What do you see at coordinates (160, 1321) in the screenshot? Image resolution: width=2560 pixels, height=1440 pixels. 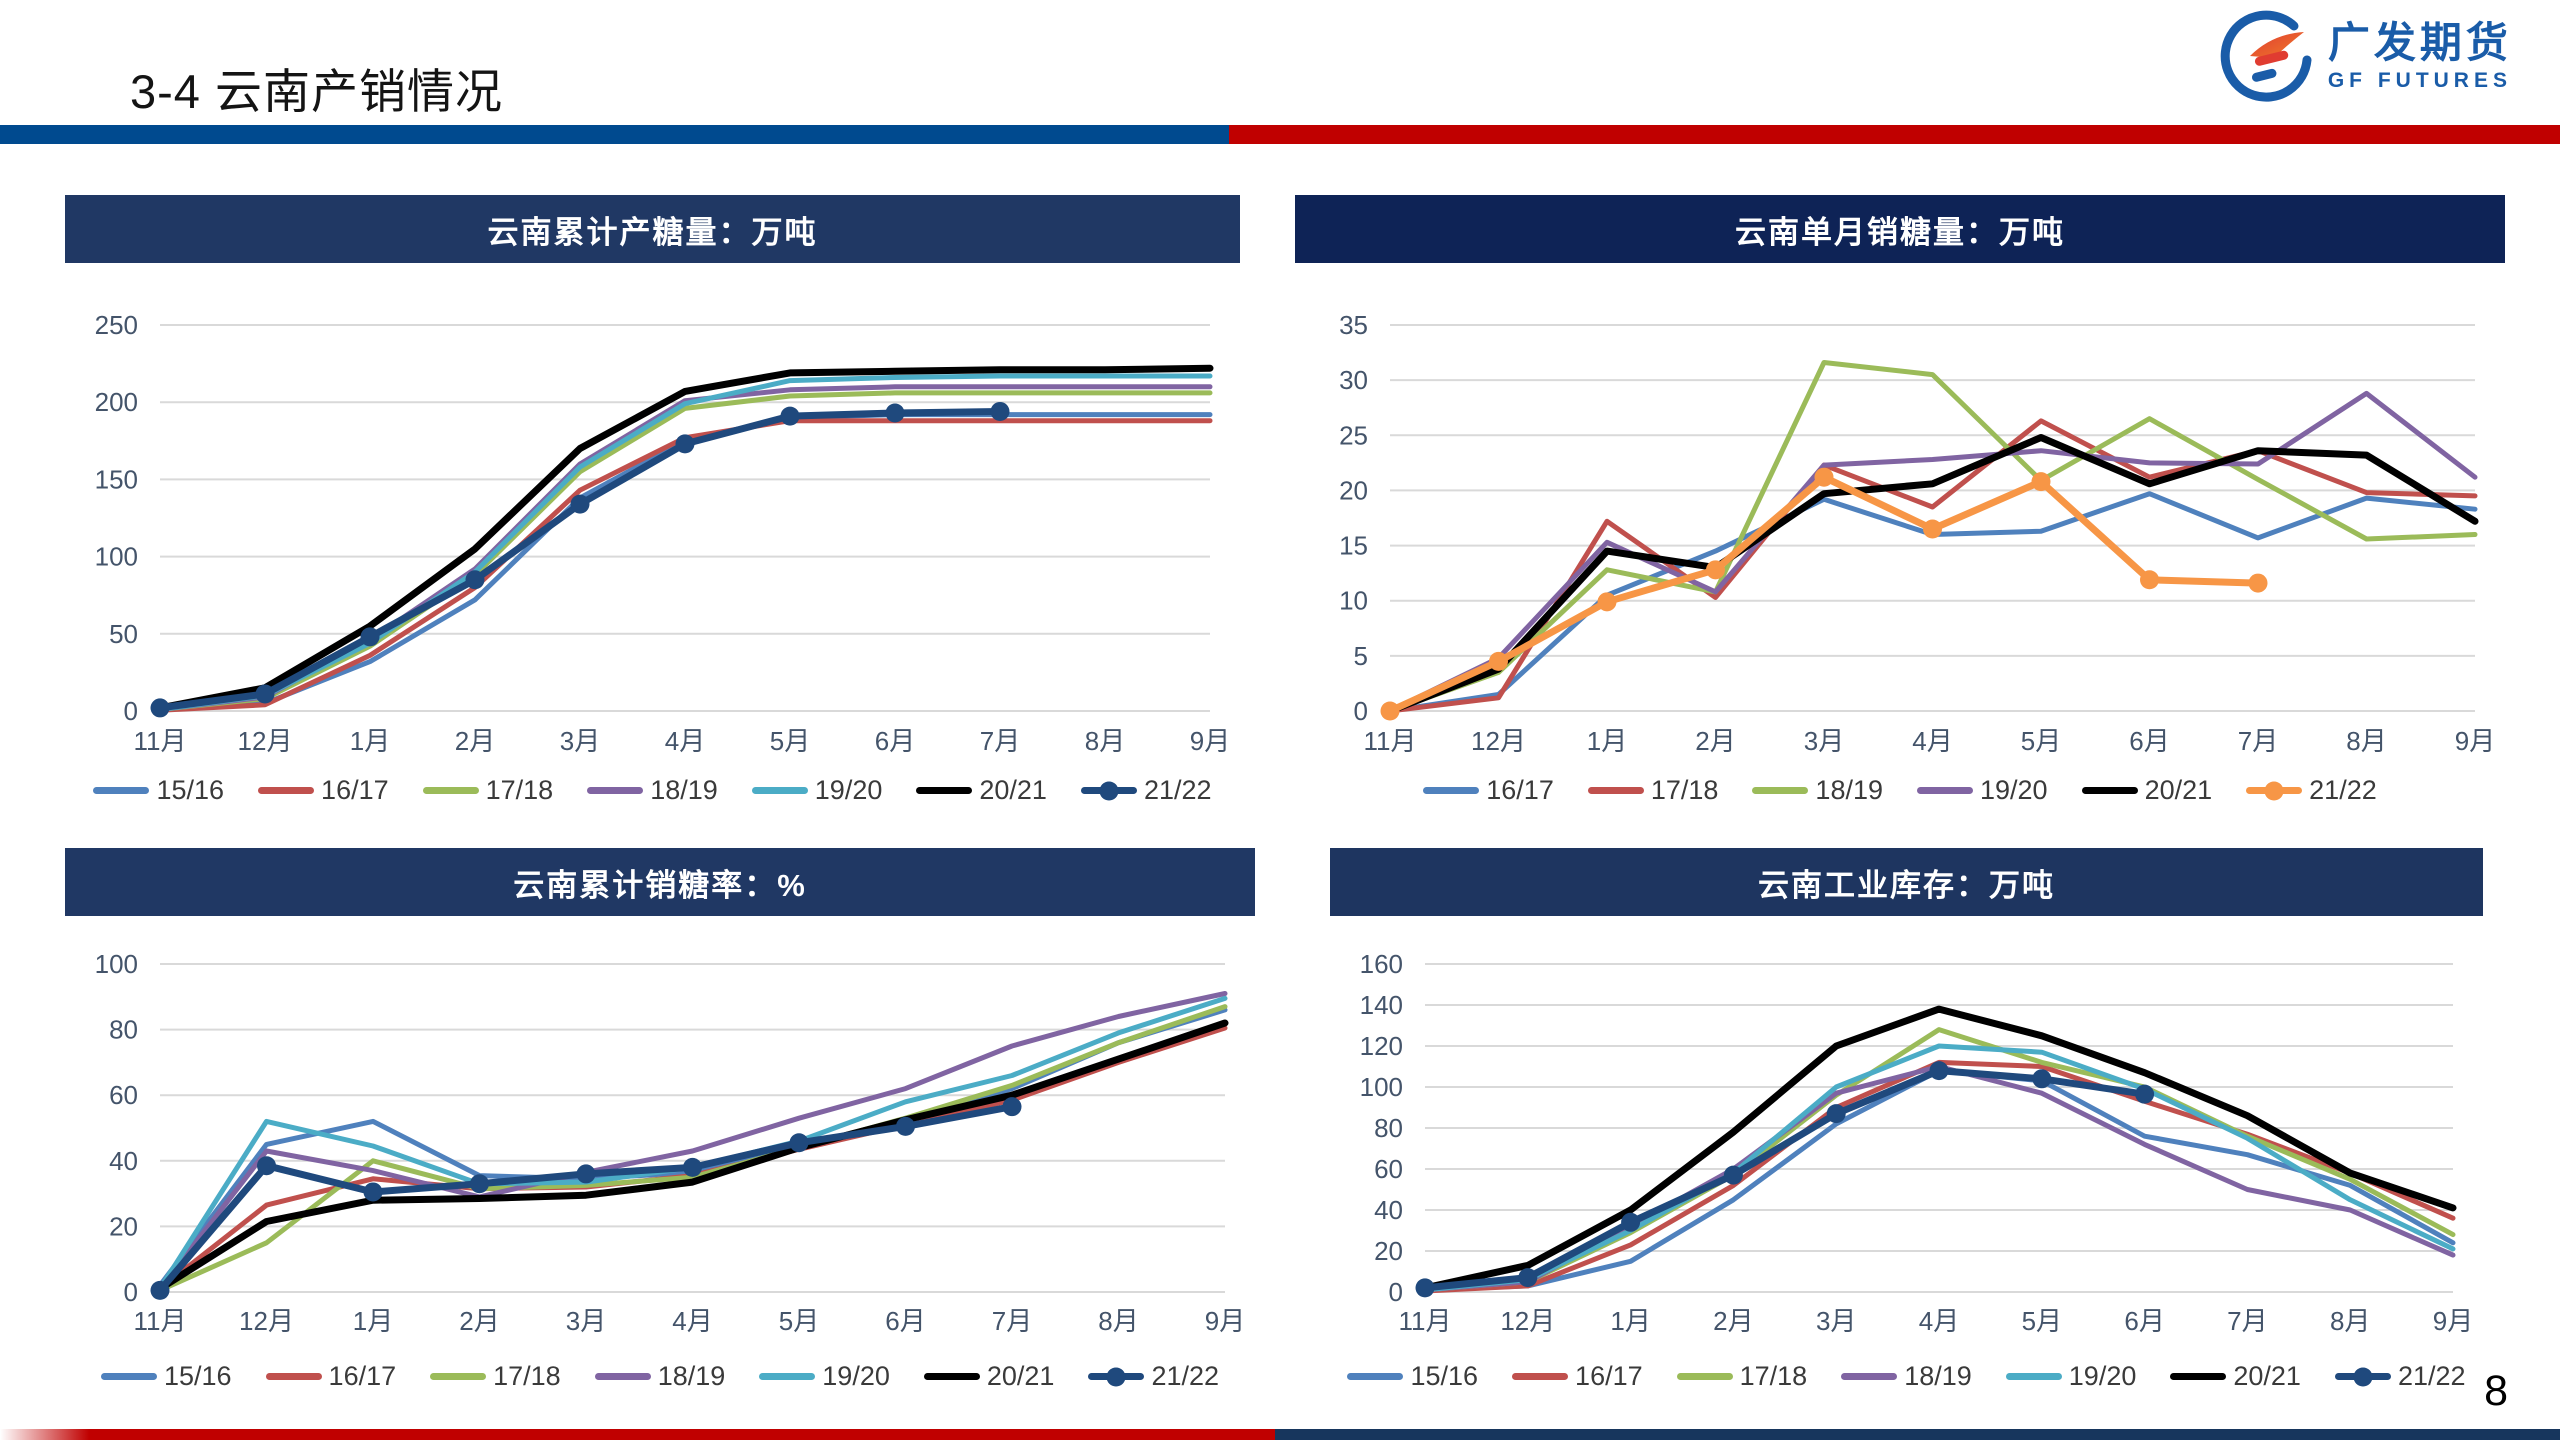 I see `x-tick-label: 11月` at bounding box center [160, 1321].